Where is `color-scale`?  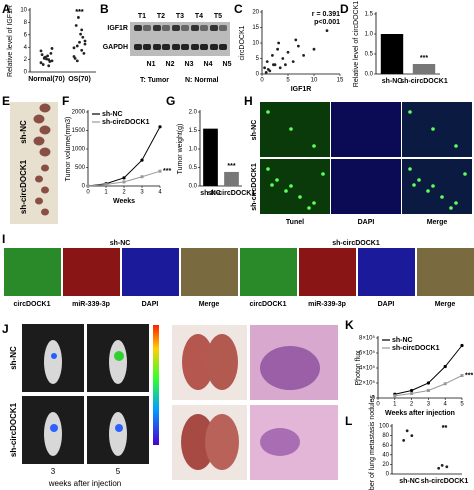 color-scale is located at coordinates (156, 385).